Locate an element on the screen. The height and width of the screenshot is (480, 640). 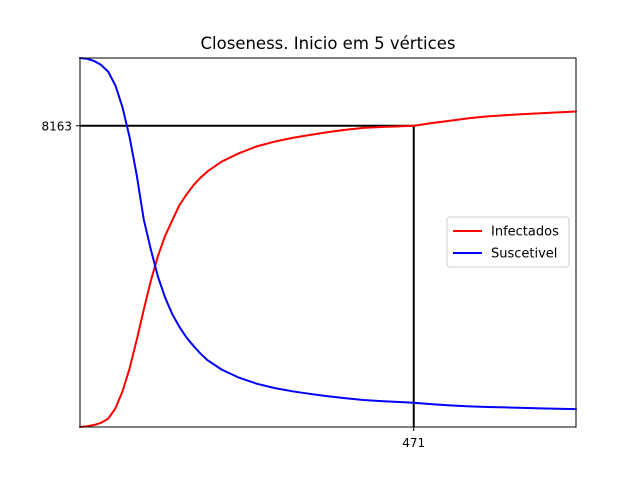
y-axis-ticks: 8163 is located at coordinates (60, 126).